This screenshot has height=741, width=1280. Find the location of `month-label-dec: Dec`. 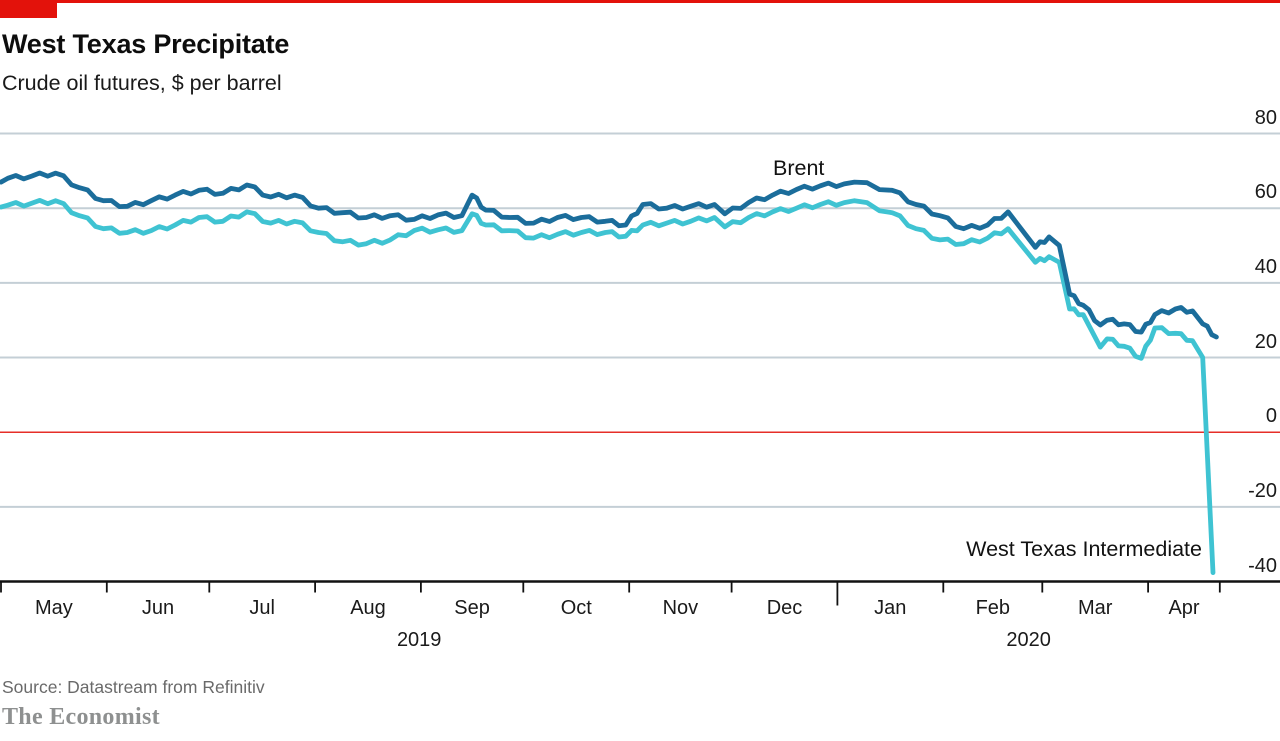

month-label-dec: Dec is located at coordinates (784, 608).